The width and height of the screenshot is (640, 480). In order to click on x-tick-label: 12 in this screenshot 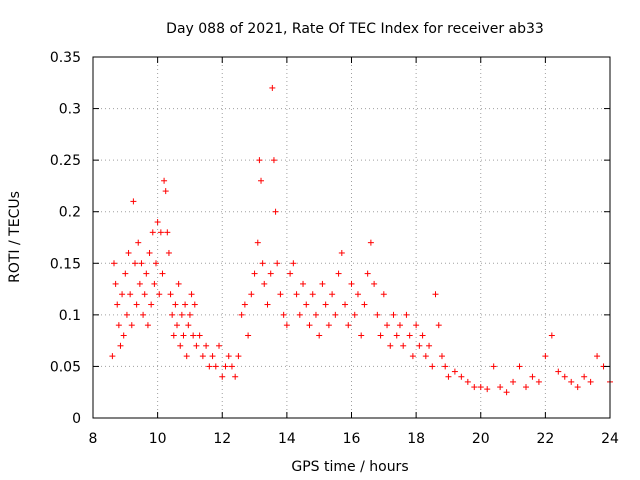, I will do `click(222, 439)`.